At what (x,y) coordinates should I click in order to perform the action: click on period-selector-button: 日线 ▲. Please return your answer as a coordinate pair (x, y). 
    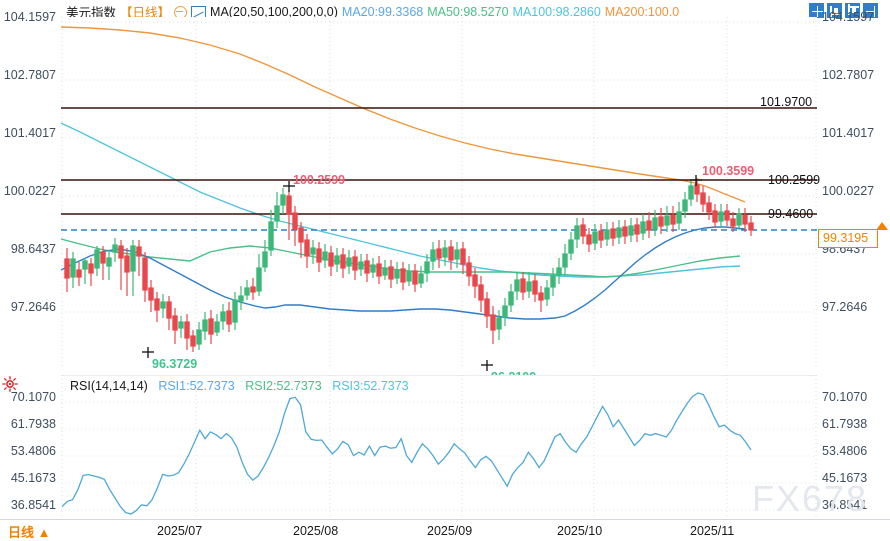
    Looking at the image, I should click on (29, 532).